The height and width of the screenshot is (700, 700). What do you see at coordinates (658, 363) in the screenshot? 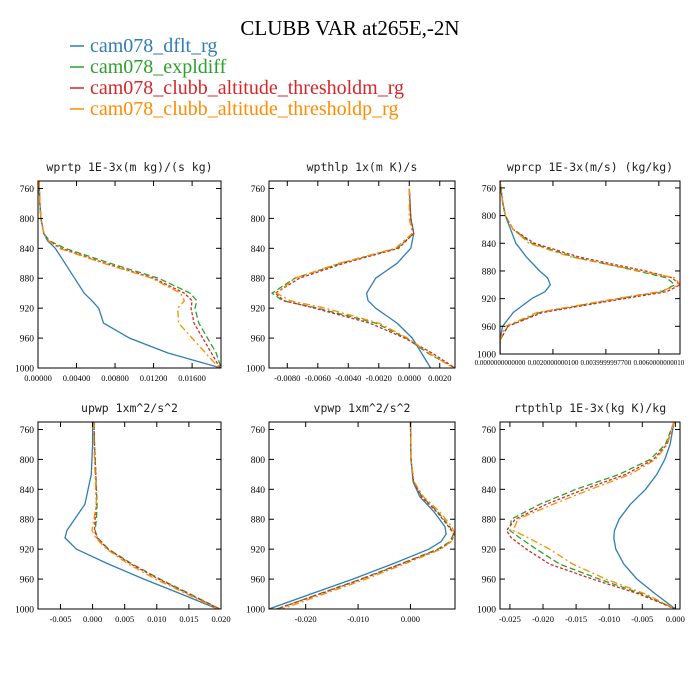
I see `x-tick-label: 0.0060000000010` at bounding box center [658, 363].